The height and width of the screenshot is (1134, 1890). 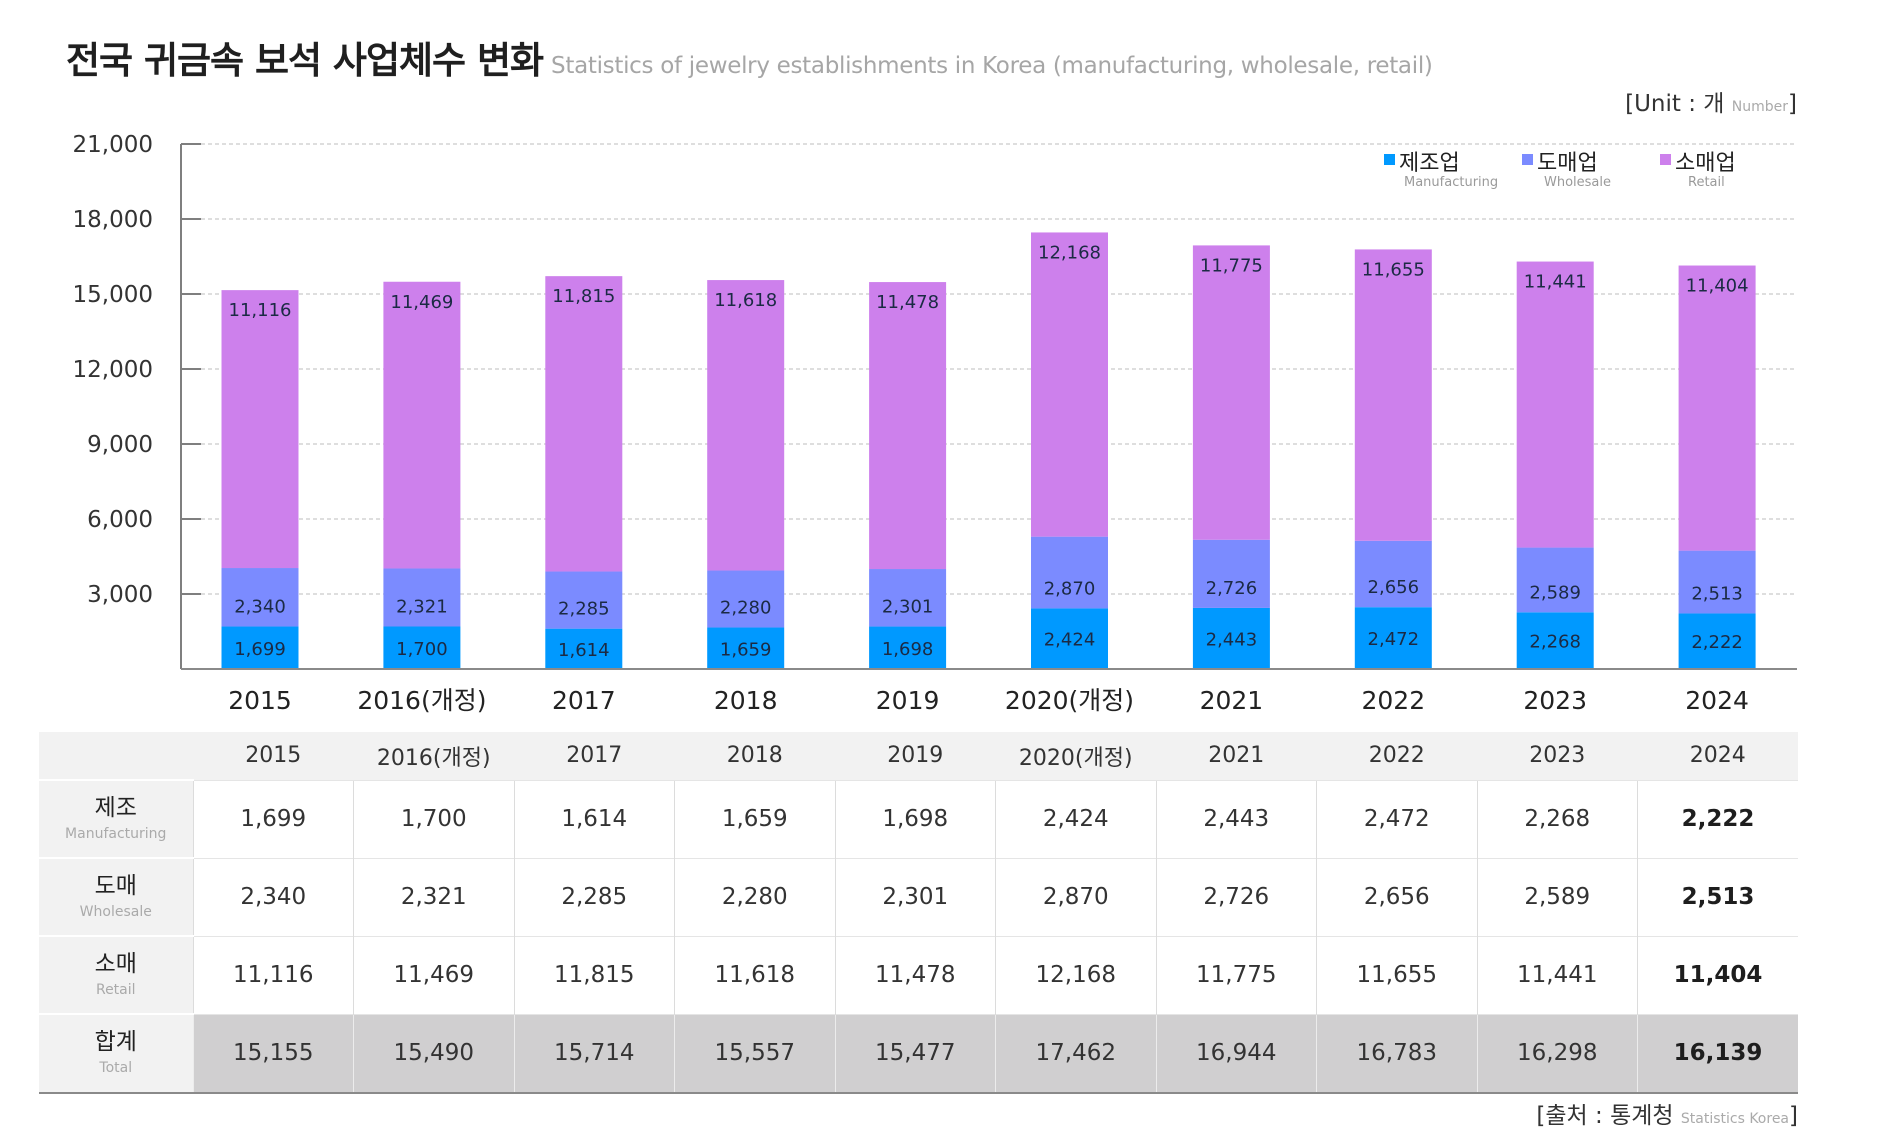 I want to click on table-cell: 2,513, so click(x=1717, y=896).